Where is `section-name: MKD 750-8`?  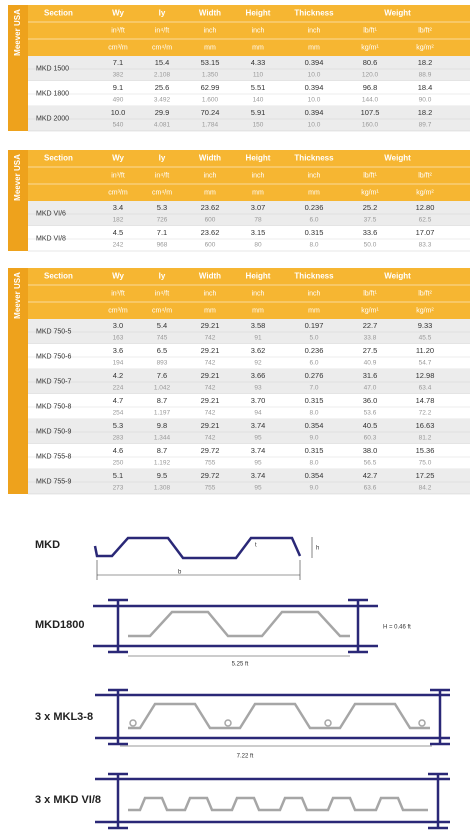
section-name: MKD 750-8 is located at coordinates (54, 406).